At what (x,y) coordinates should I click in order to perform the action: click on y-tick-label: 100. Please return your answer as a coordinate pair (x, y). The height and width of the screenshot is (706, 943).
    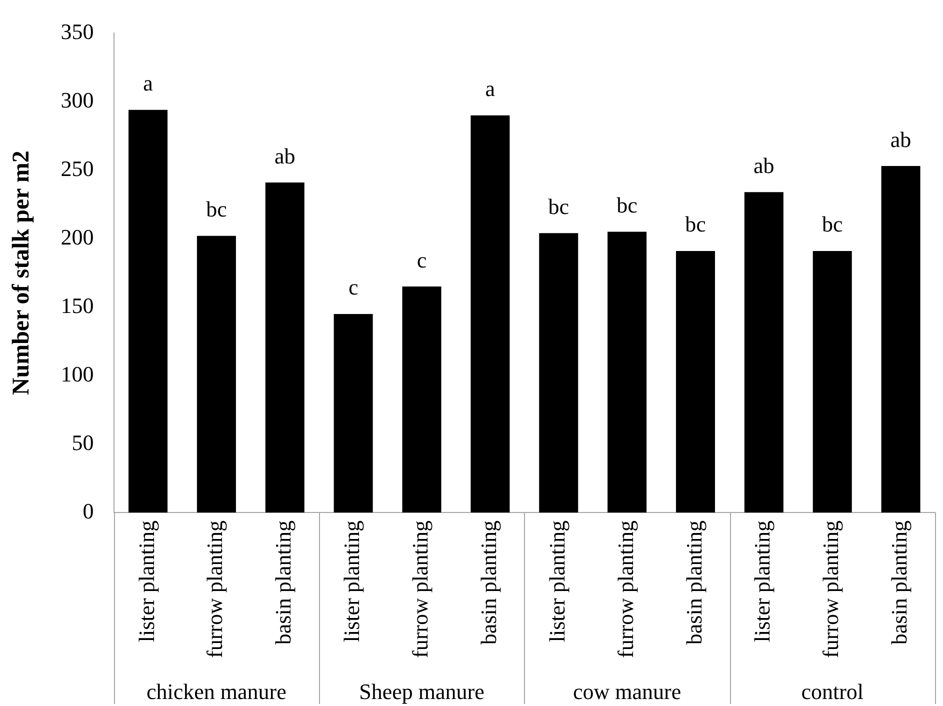
    Looking at the image, I should click on (77, 373).